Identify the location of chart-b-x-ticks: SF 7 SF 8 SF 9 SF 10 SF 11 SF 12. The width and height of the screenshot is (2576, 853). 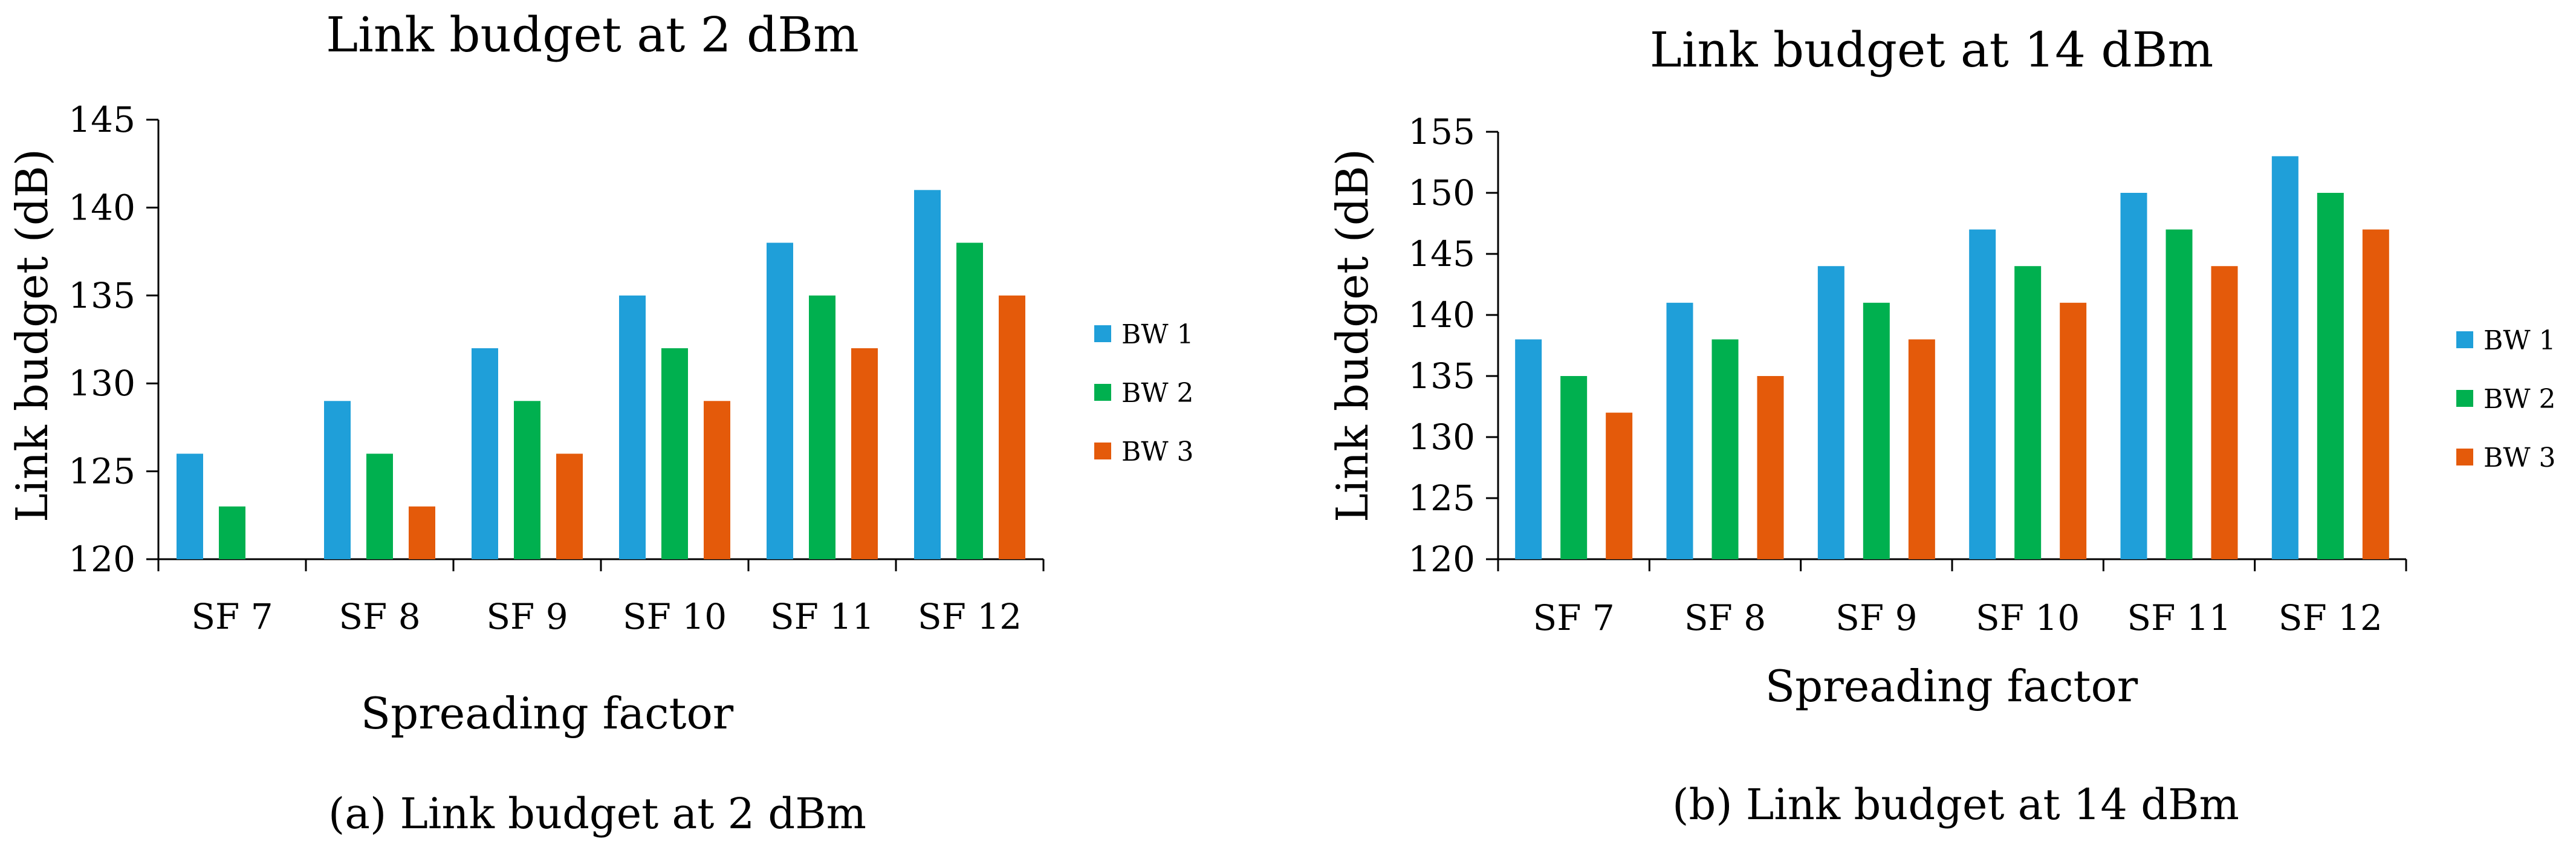
(1952, 599).